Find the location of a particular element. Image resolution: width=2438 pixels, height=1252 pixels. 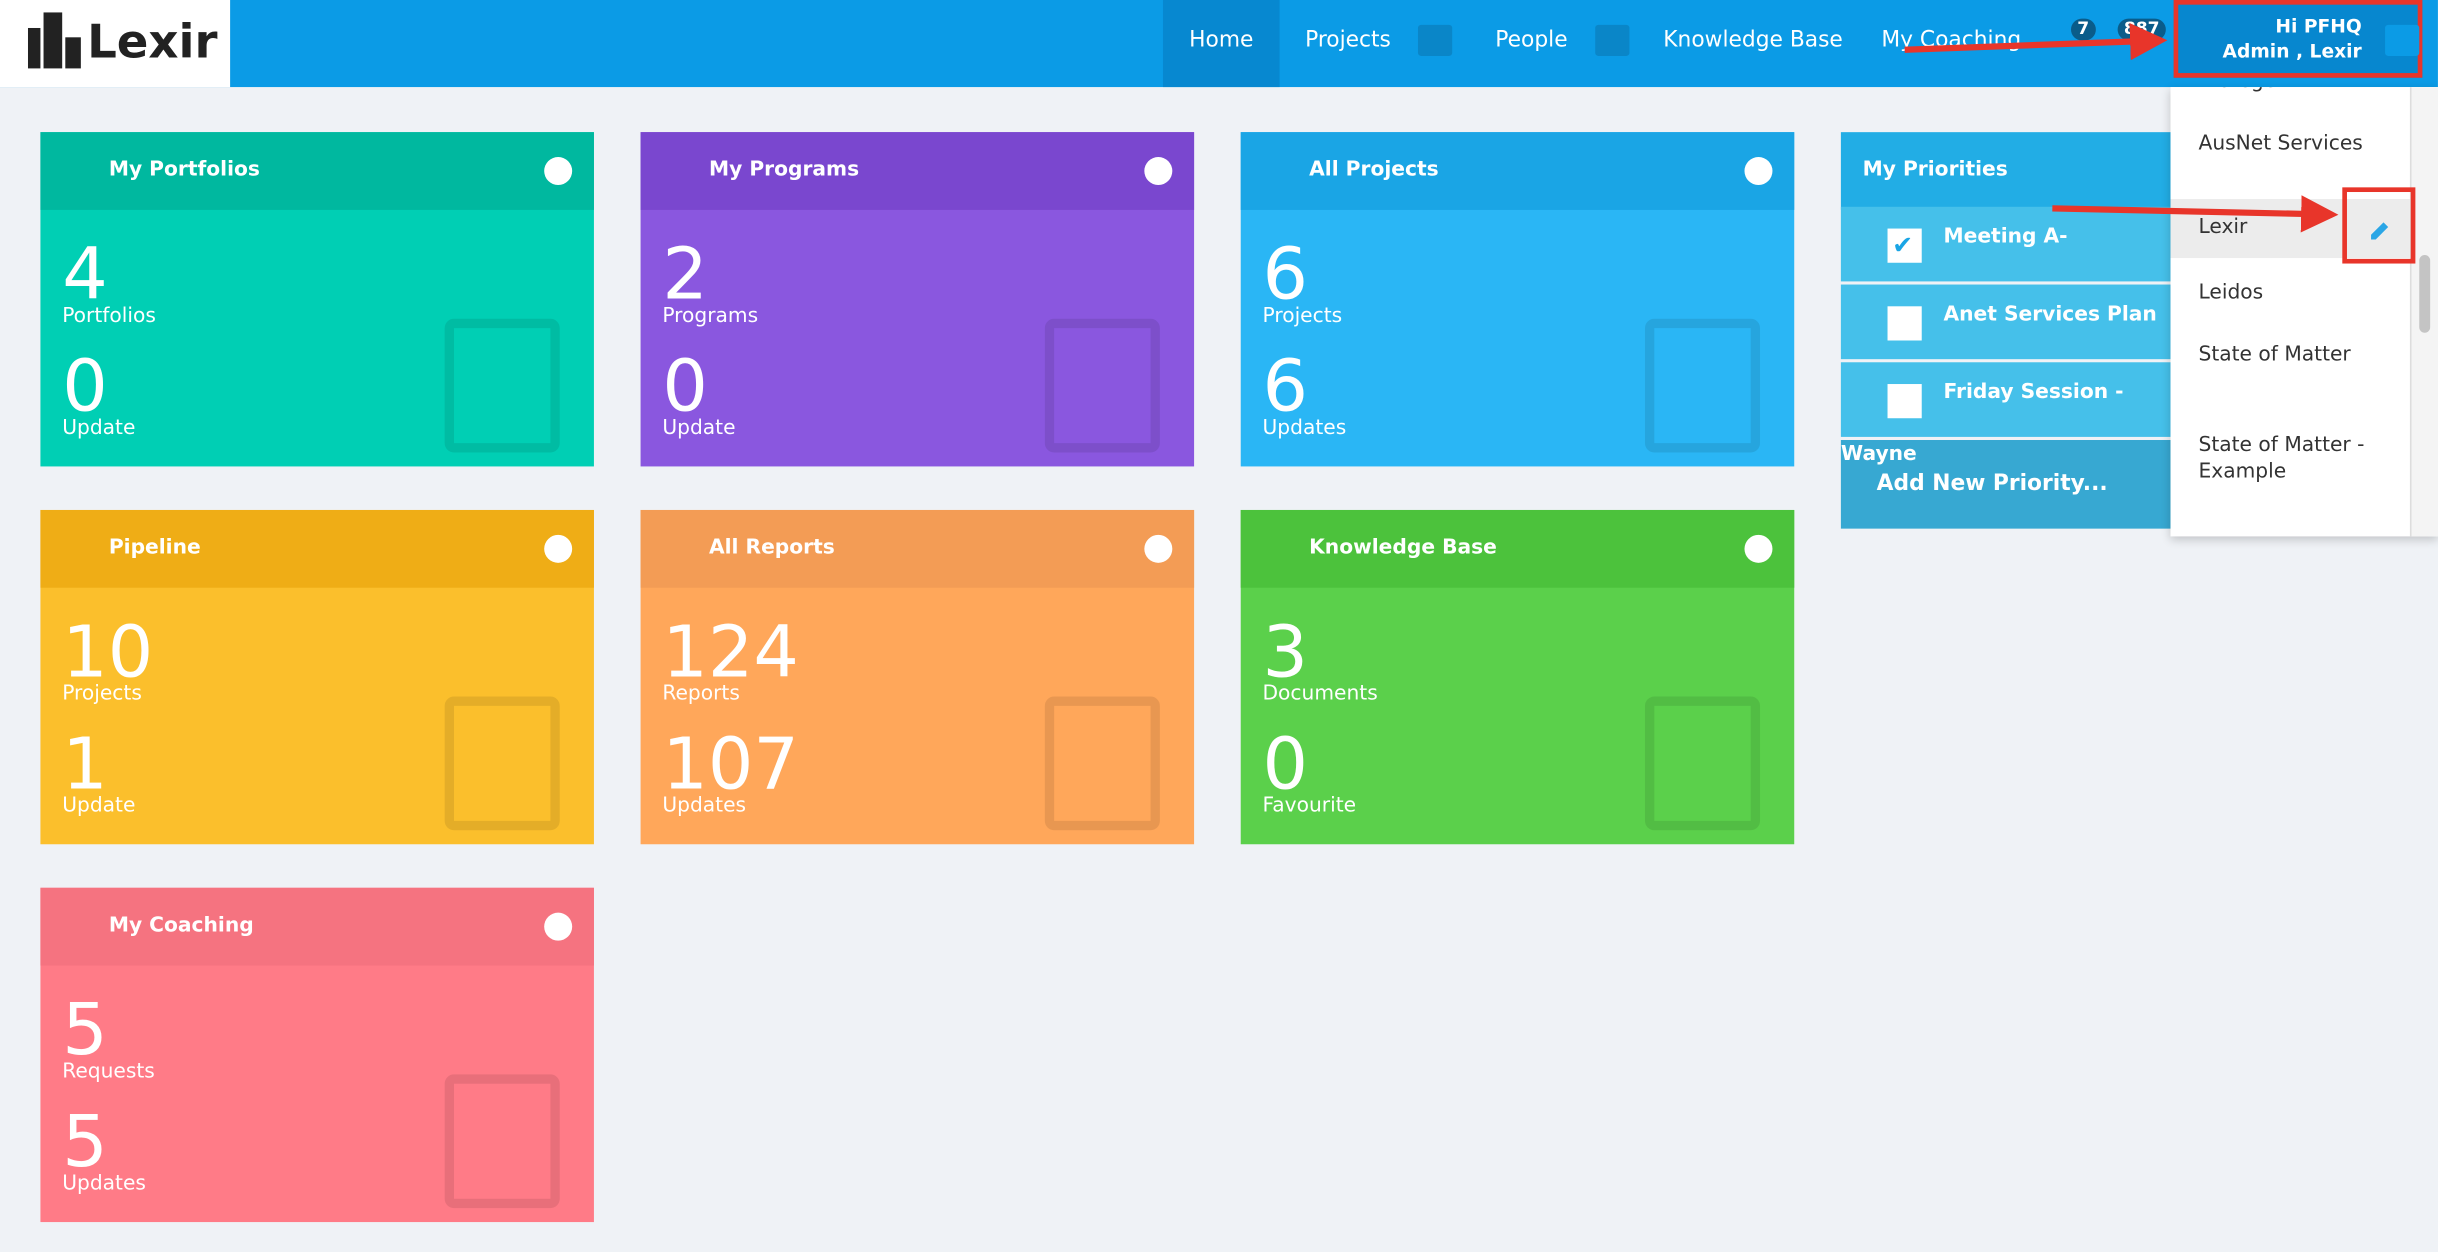

label-secondary: Favourite is located at coordinates (1309, 806).